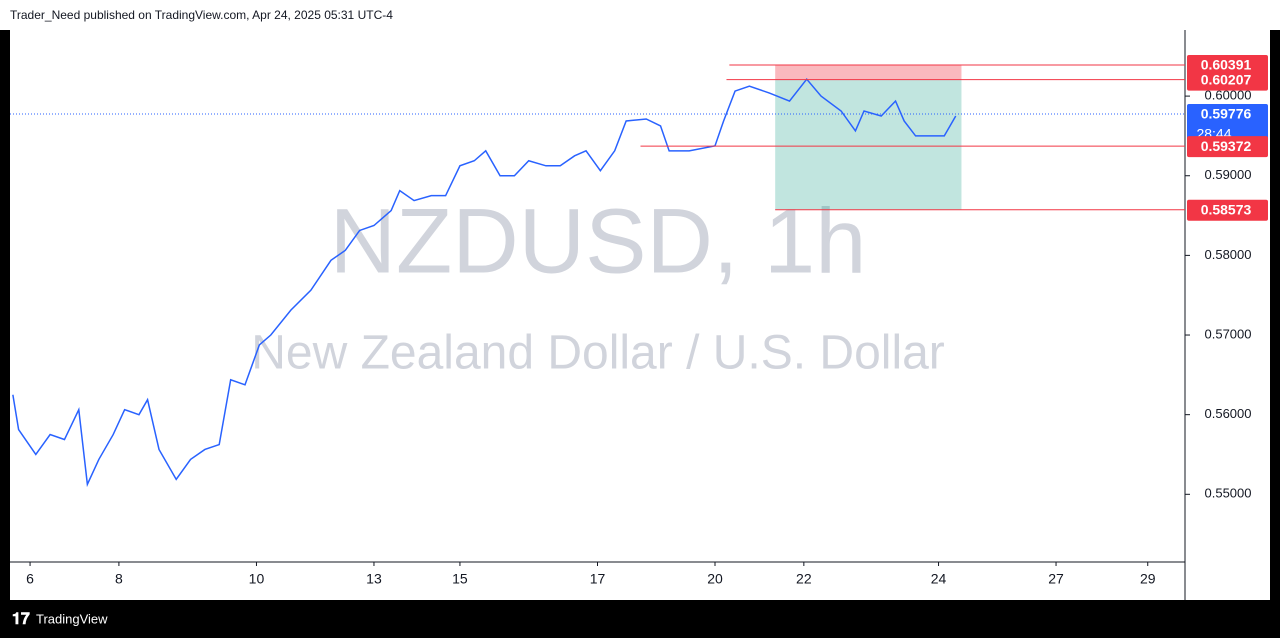 This screenshot has width=1280, height=638. Describe the element at coordinates (939, 579) in the screenshot. I see `x-tick-label: 24` at that location.